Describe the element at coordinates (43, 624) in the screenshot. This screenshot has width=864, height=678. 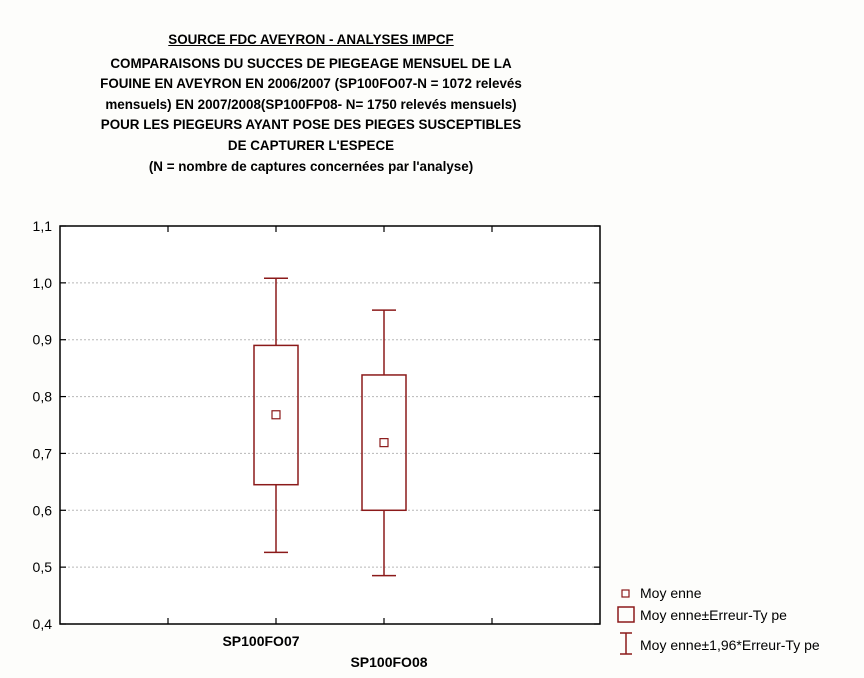
I see `y-tick-label: 0,4` at that location.